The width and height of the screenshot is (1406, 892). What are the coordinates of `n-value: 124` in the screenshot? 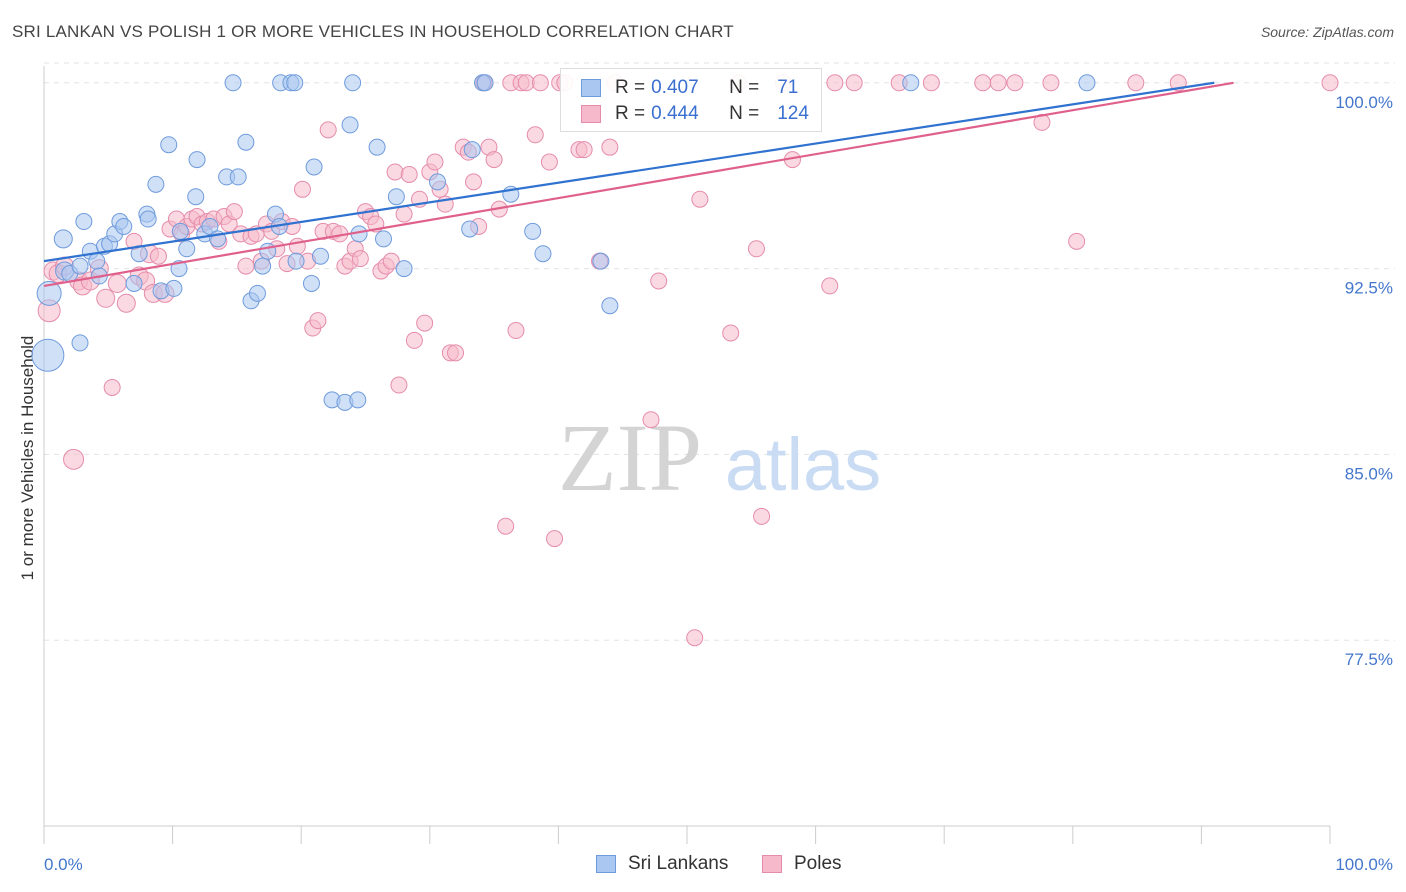 It's located at (793, 113).